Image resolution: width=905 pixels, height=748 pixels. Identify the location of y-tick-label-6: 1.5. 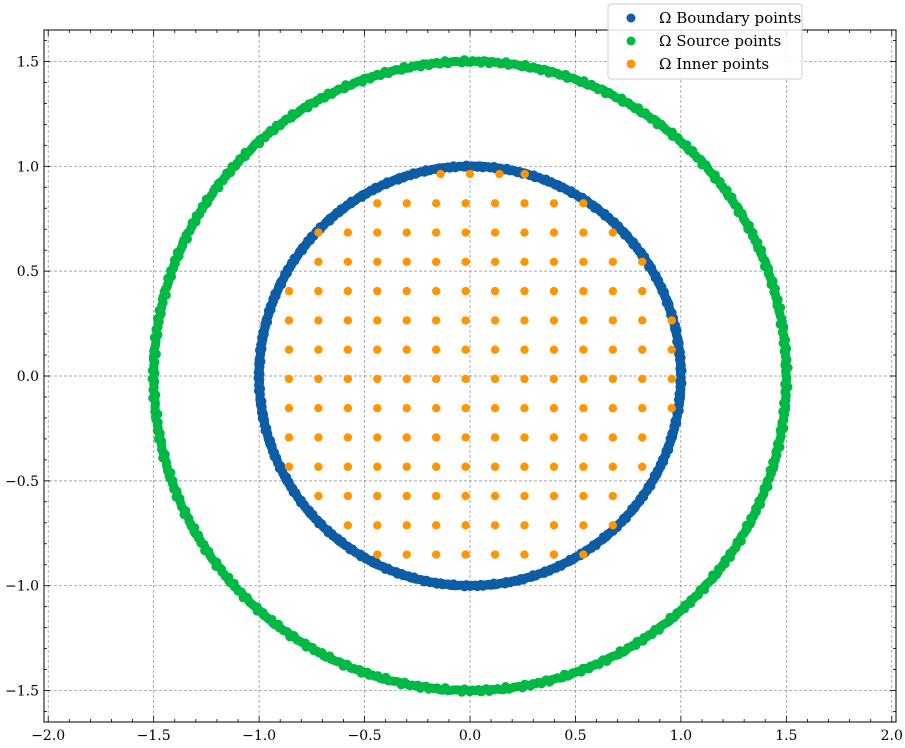
(28, 62).